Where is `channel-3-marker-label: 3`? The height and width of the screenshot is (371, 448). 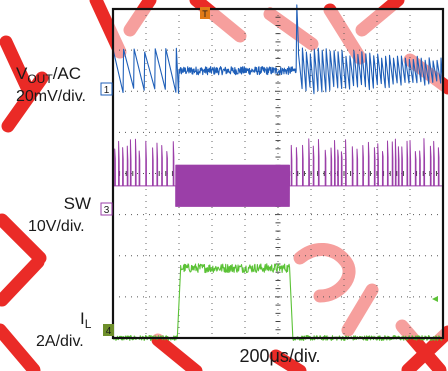
channel-3-marker-label: 3 is located at coordinates (107, 210).